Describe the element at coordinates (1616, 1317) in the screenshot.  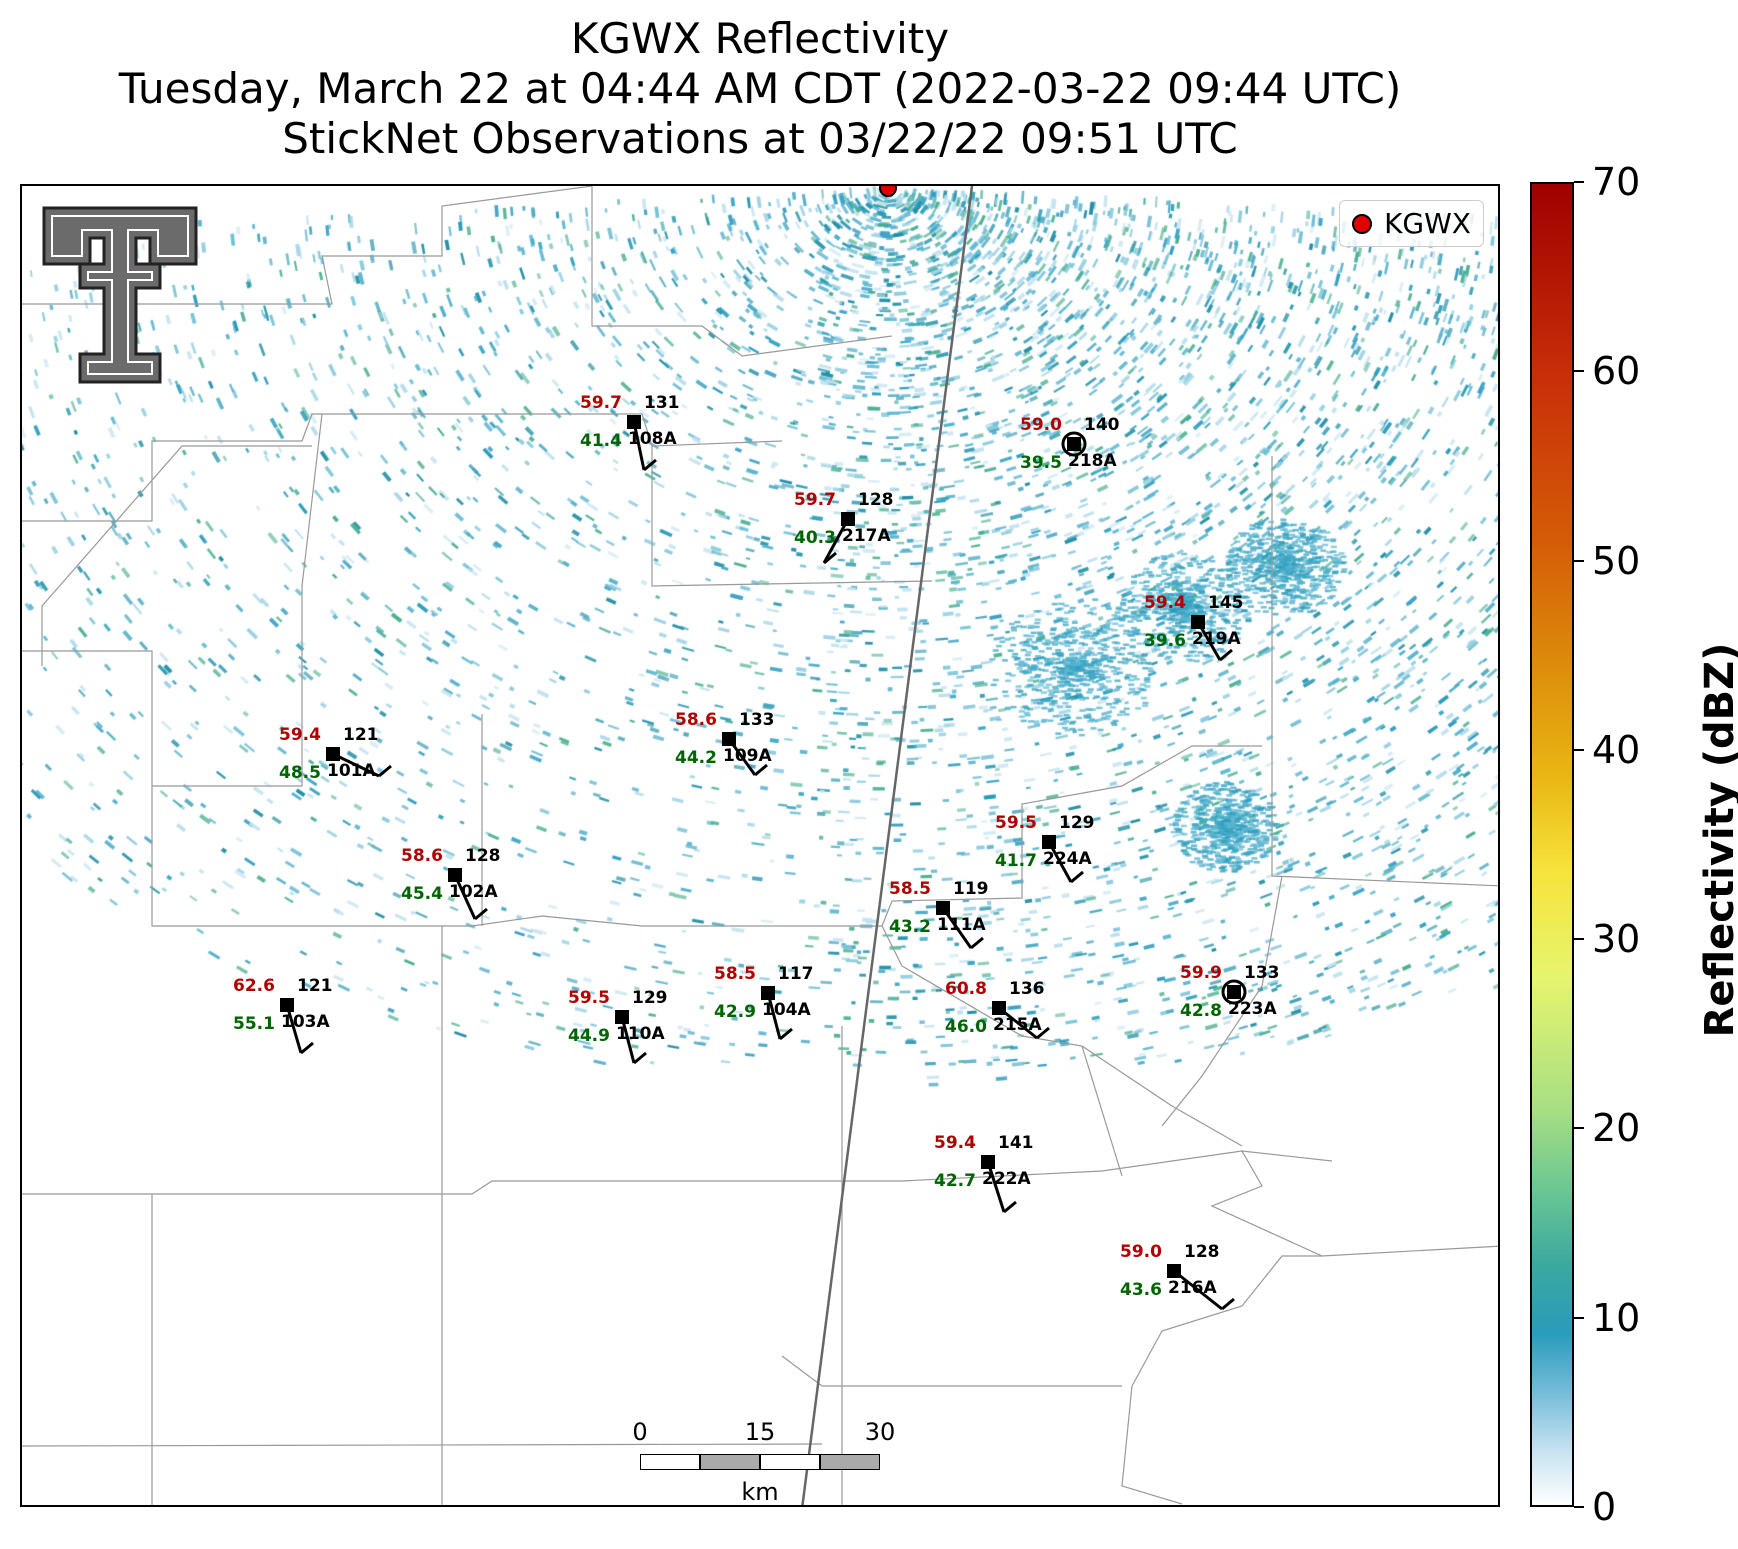
I see `colorbar-tick-label: 10` at that location.